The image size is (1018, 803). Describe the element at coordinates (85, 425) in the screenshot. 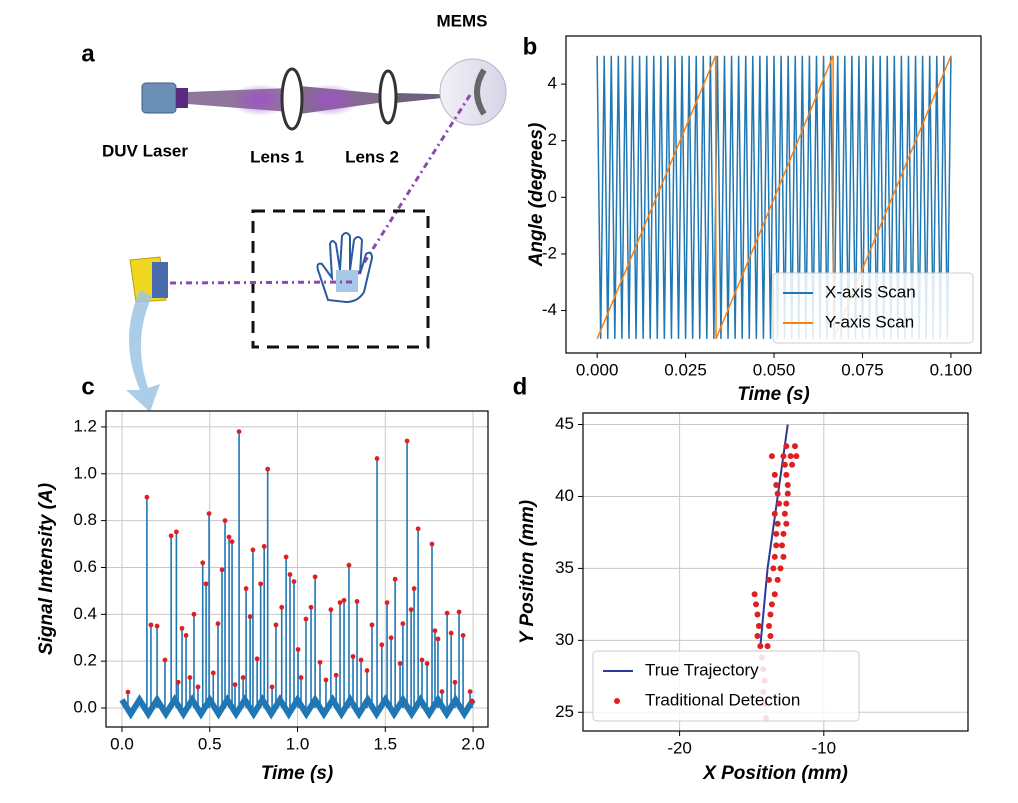

I see `y-tick-label: 1.2` at that location.